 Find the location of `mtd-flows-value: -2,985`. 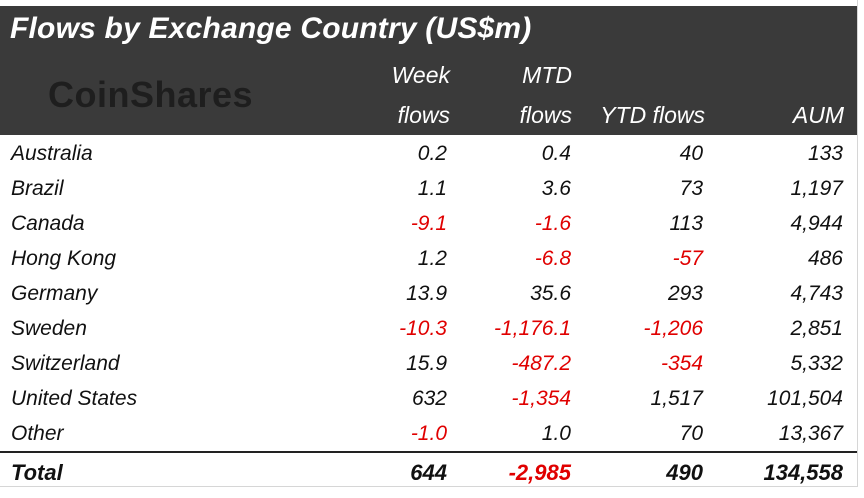

mtd-flows-value: -2,985 is located at coordinates (539, 472).